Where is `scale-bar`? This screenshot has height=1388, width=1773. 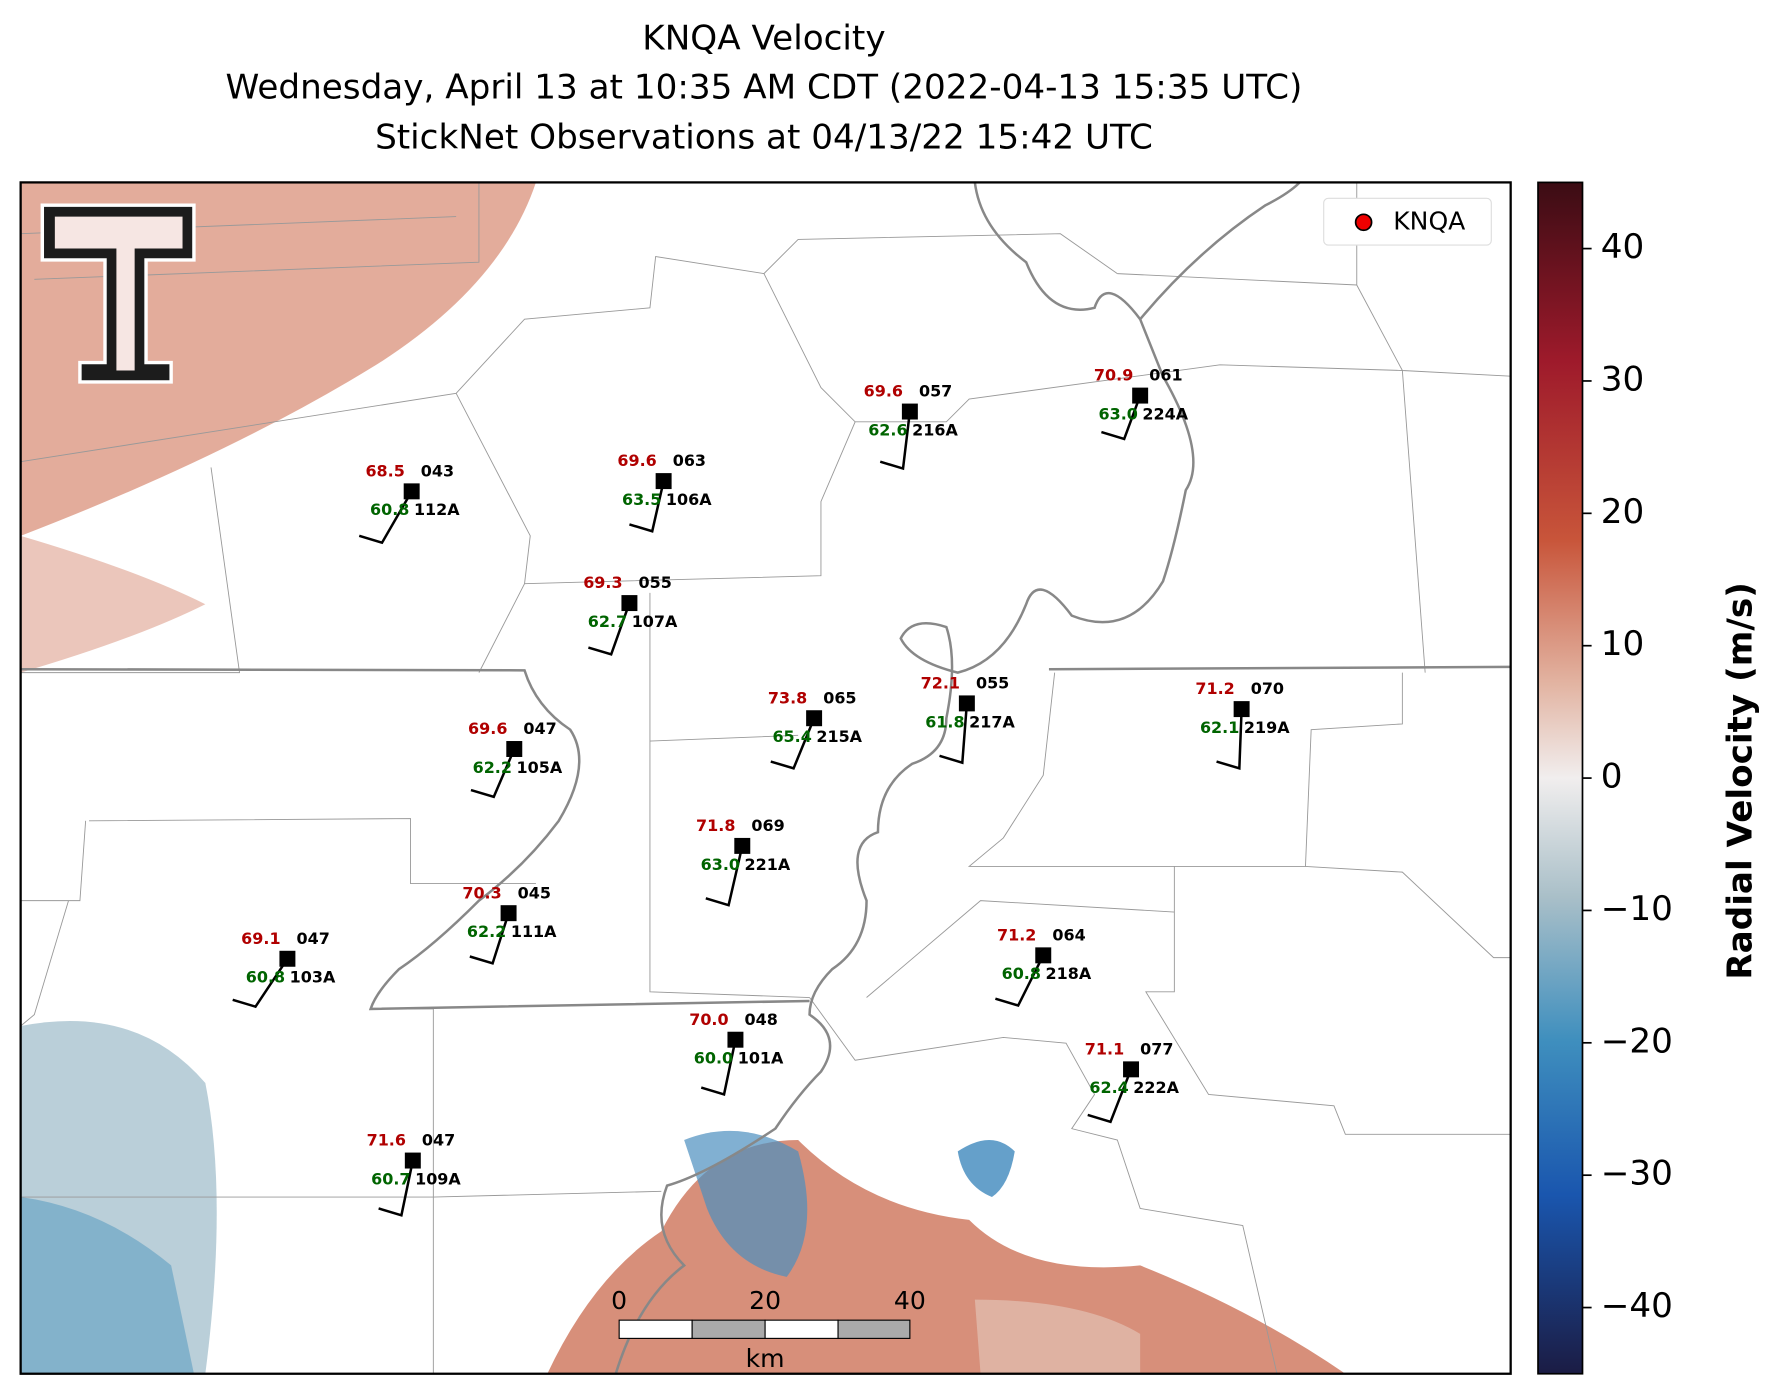
scale-bar is located at coordinates (764, 1329).